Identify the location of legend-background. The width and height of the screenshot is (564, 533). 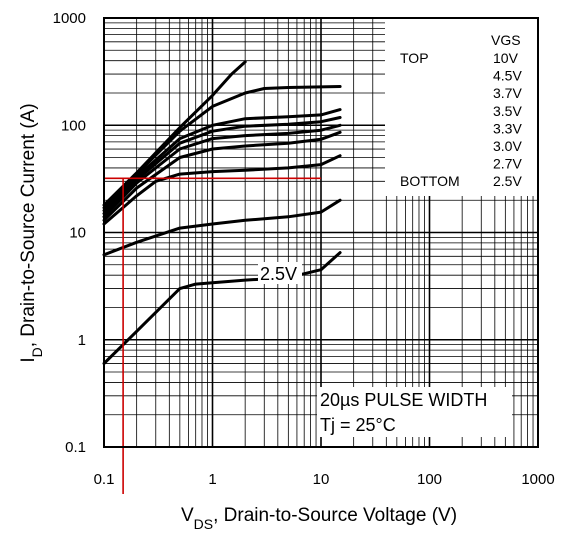
(461, 107).